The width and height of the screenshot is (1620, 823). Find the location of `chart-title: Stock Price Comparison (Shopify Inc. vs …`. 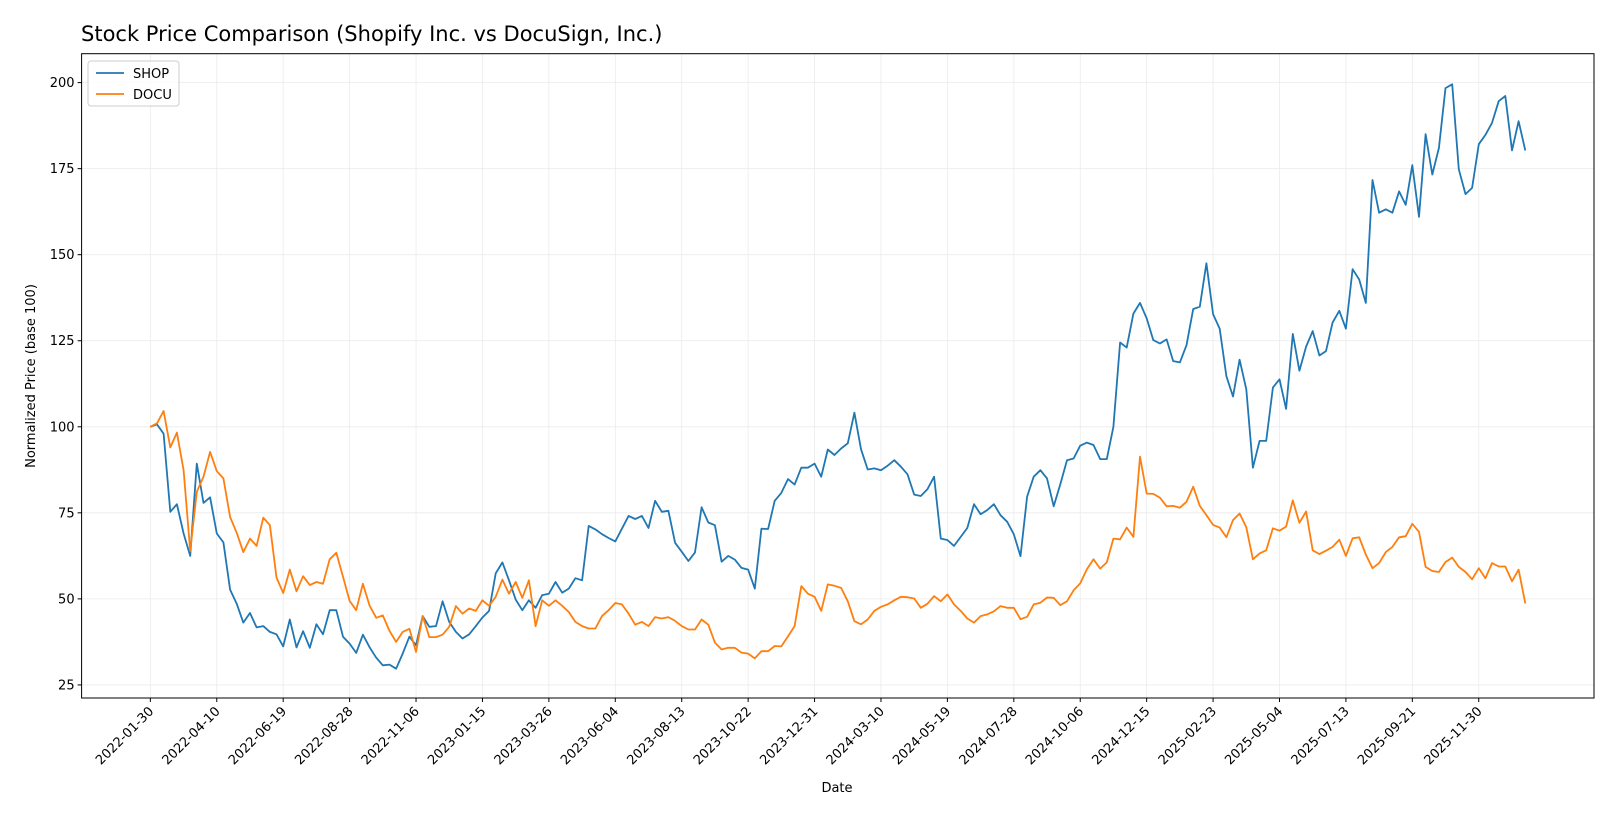

chart-title: Stock Price Comparison (Shopify Inc. vs … is located at coordinates (371, 34).